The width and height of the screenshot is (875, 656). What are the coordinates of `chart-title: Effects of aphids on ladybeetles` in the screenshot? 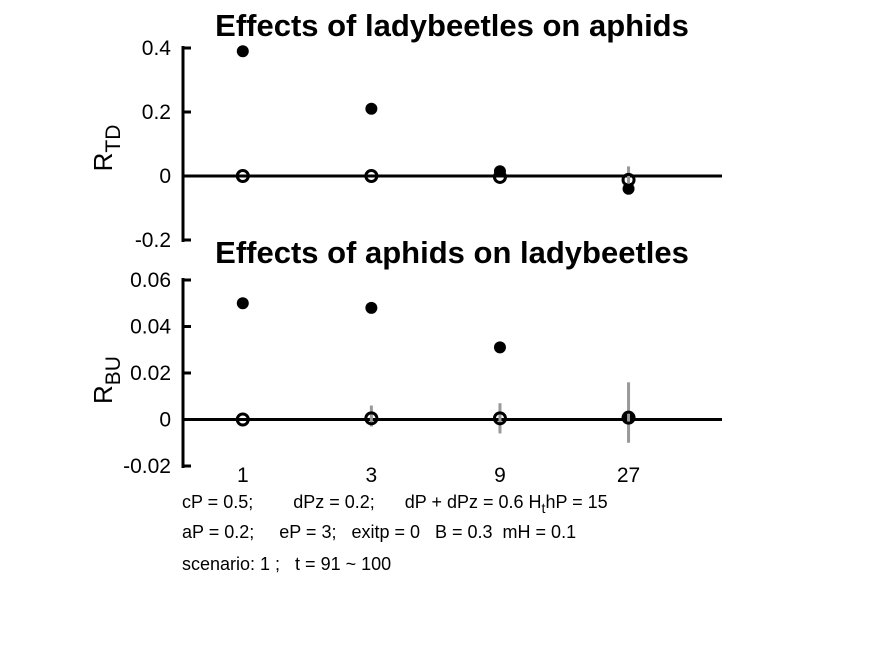 It's located at (452, 252).